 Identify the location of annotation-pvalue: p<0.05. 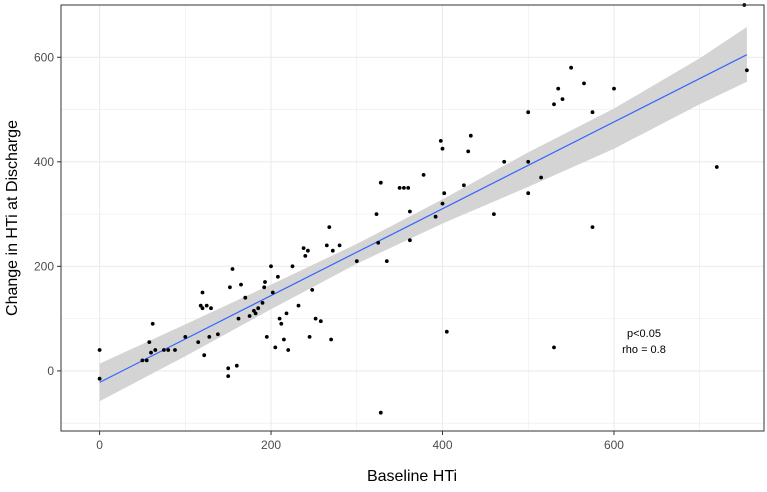
(644, 334).